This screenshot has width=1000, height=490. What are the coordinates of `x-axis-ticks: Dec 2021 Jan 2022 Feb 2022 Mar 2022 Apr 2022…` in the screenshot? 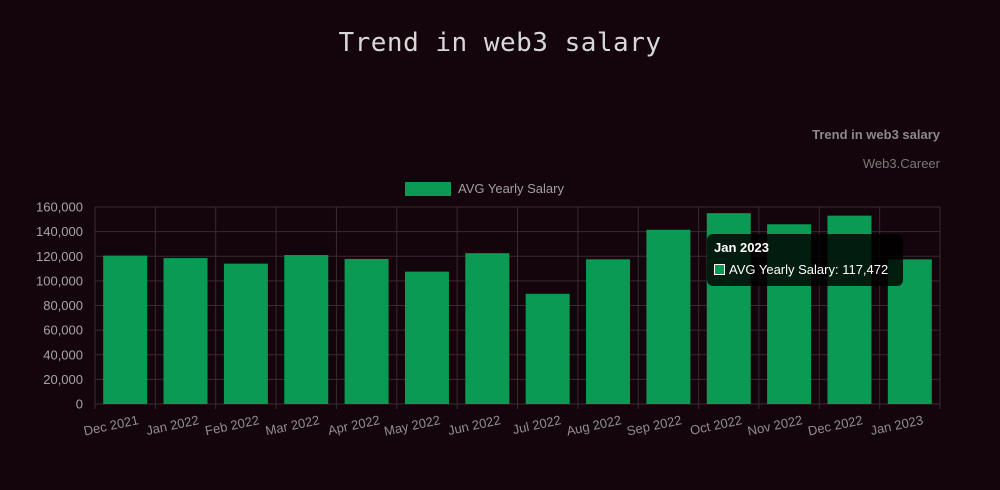 It's located at (503, 425).